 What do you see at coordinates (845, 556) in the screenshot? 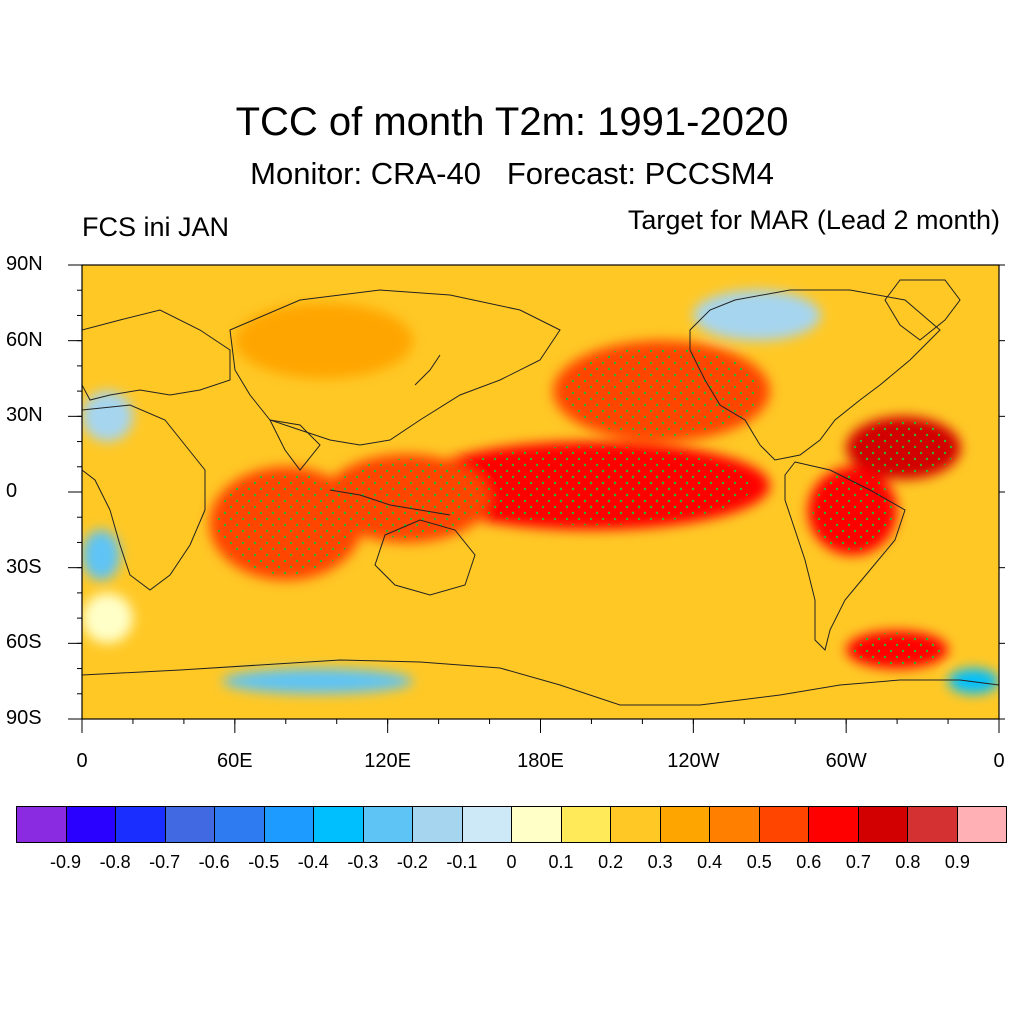
I see `south-america-outline` at bounding box center [845, 556].